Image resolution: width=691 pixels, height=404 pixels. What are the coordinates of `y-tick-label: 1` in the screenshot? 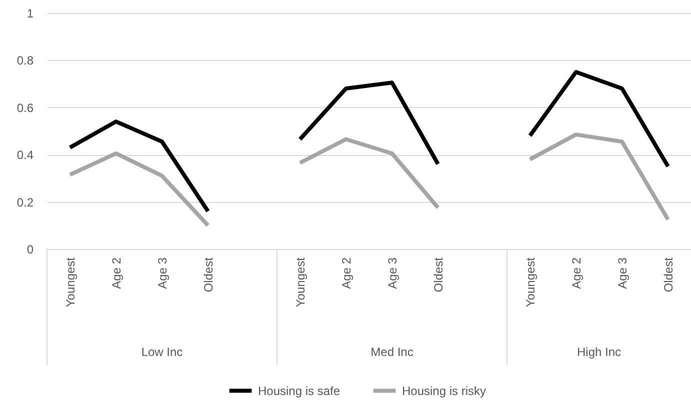 It's located at (30, 13).